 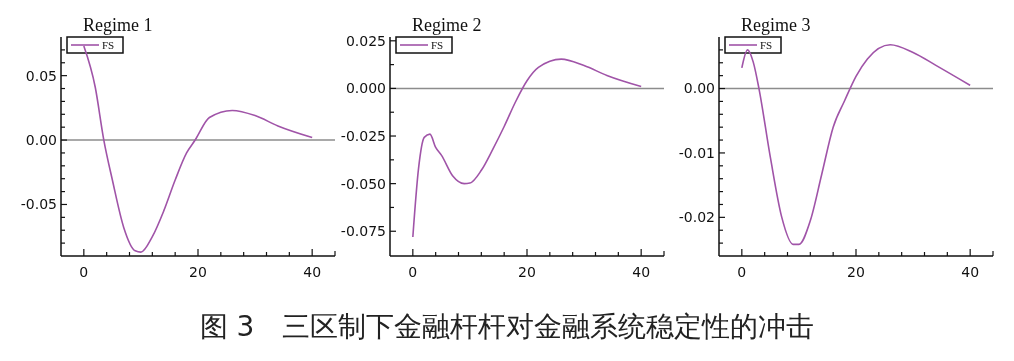 I want to click on y-tick-label: -0.01, so click(x=696, y=152).